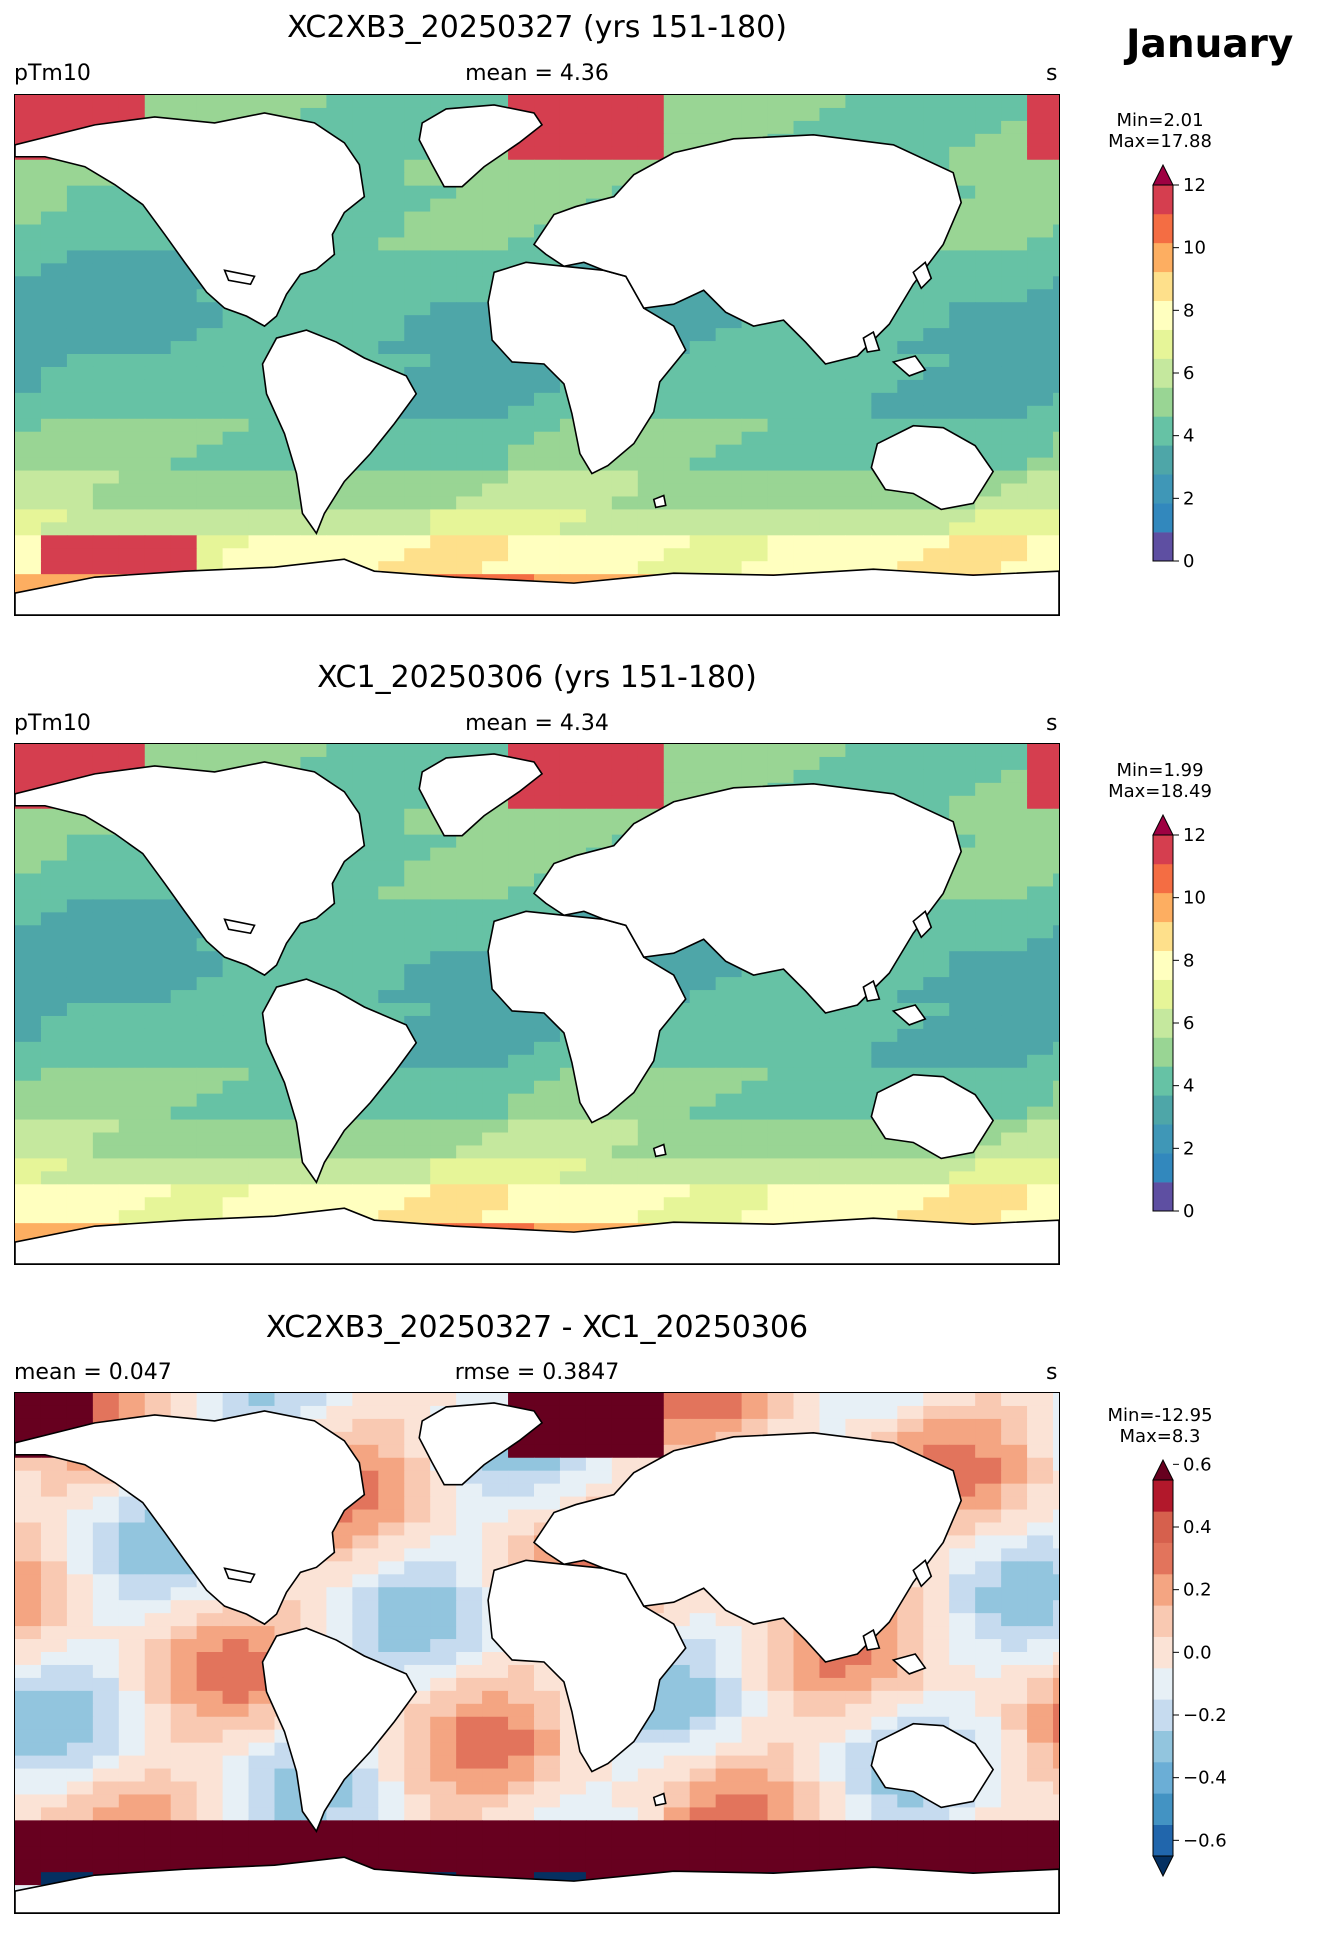 This screenshot has height=1939, width=1326. What do you see at coordinates (537, 73) in the screenshot?
I see `panel1-mean-label: mean = 4.36` at bounding box center [537, 73].